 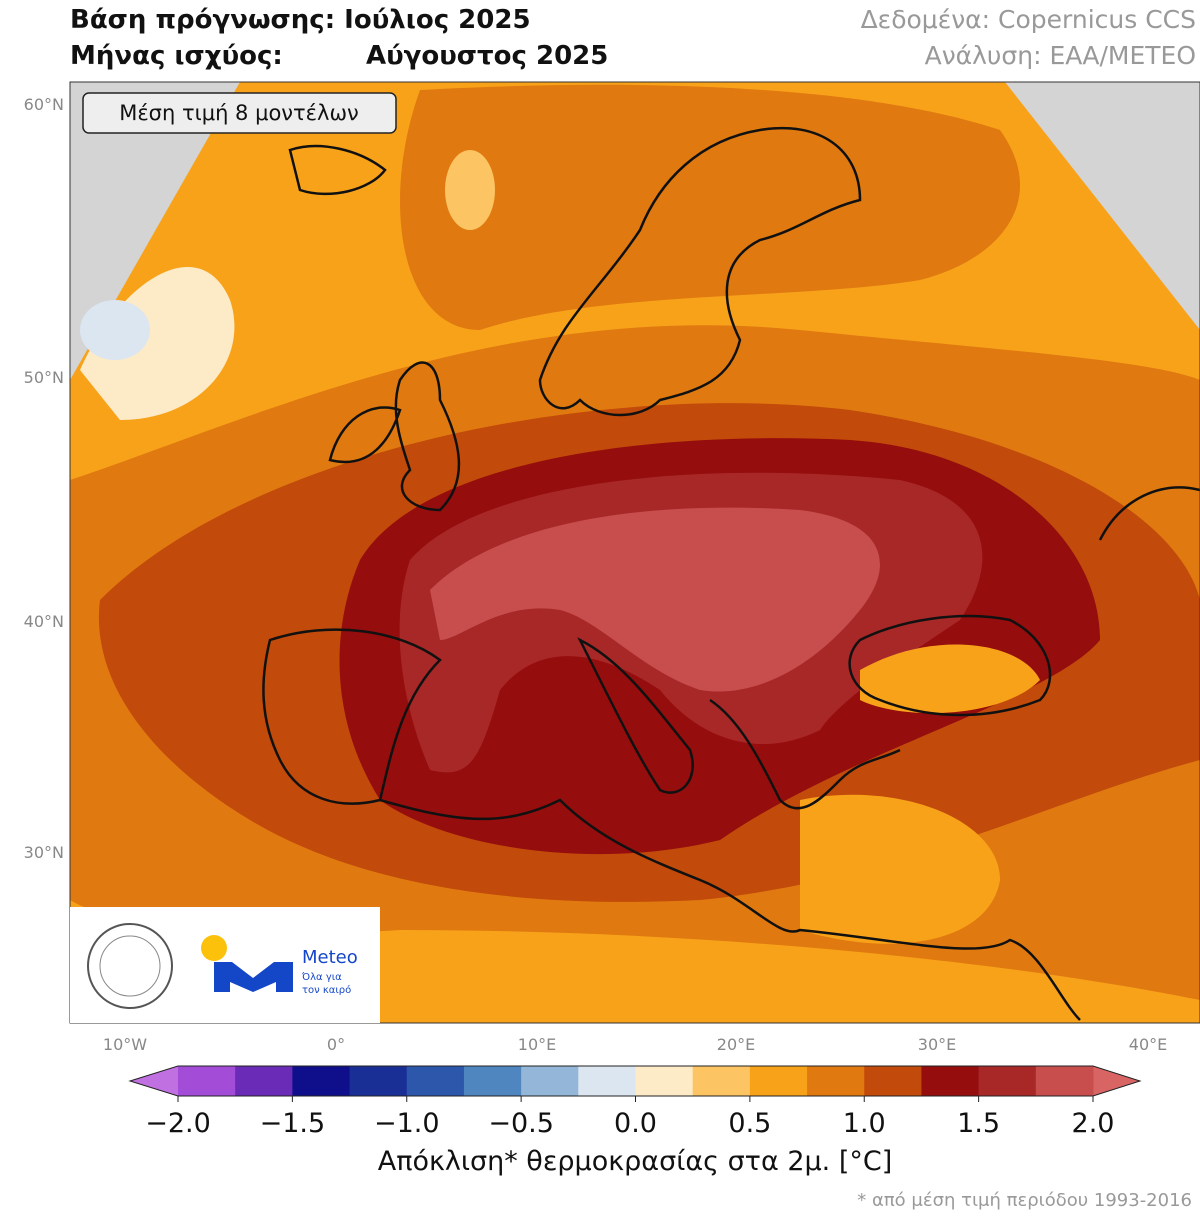 I want to click on colorbar: −2.0 −1.5 −1.0 −0.5 0.0 0.5 1.0 1.5 2.0, so click(x=635, y=1102).